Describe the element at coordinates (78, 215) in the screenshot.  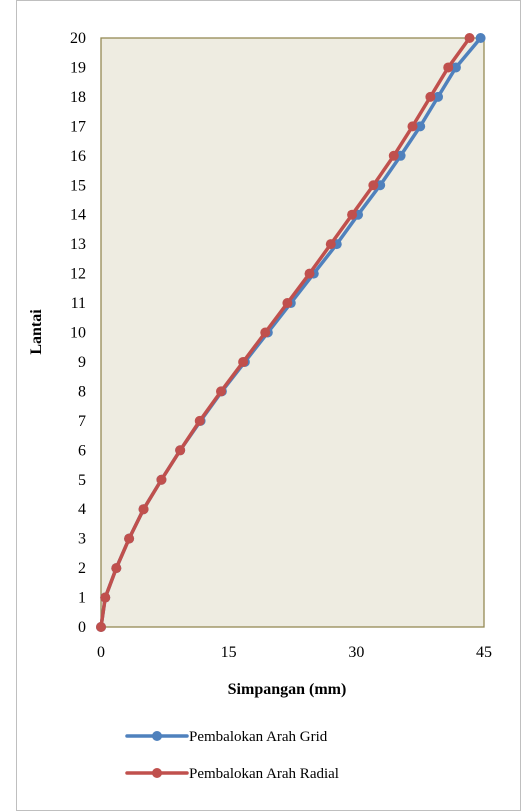
I see `y-tick-label: 14` at that location.